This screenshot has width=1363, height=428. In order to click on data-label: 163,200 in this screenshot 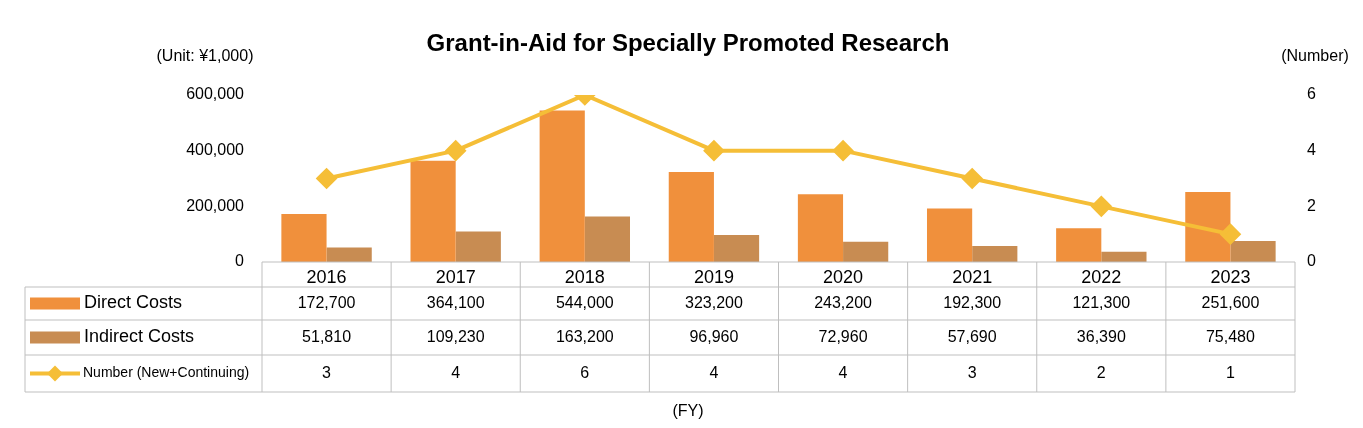, I will do `click(584, 336)`.